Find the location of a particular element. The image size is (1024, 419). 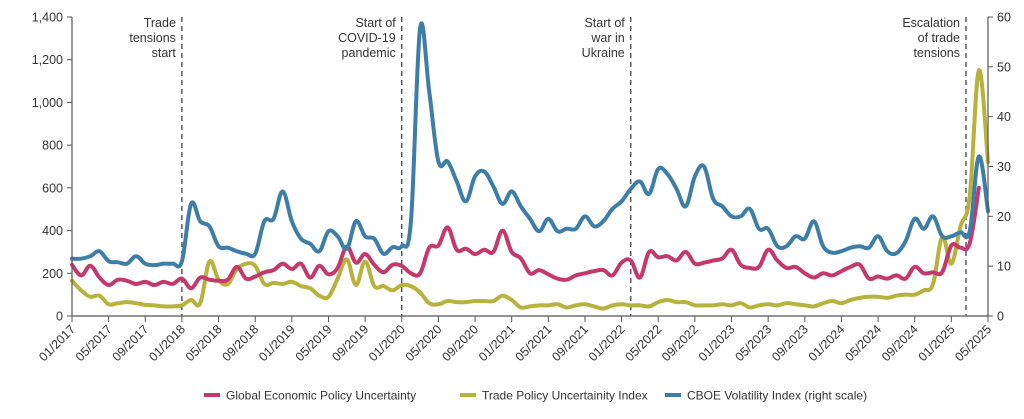

right-y-tick-label: 50 is located at coordinates (1004, 67).